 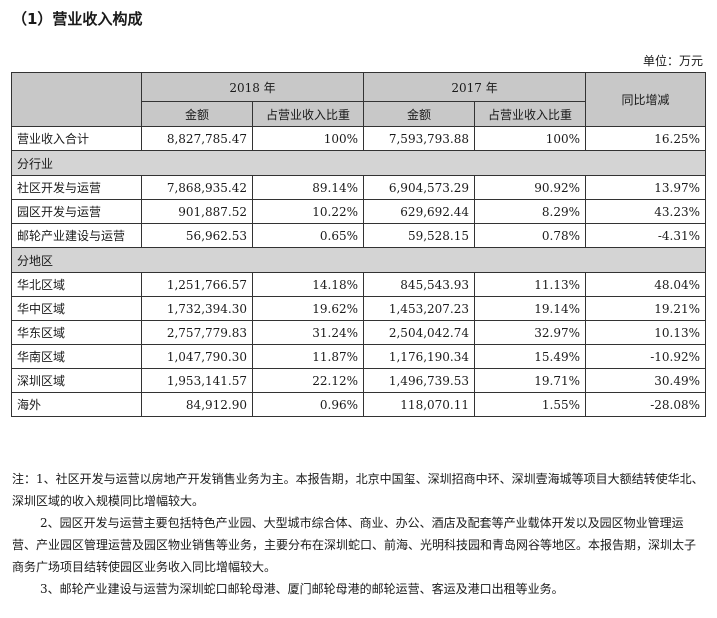 What do you see at coordinates (672, 61) in the screenshot?
I see `unit-label: 单位：万元` at bounding box center [672, 61].